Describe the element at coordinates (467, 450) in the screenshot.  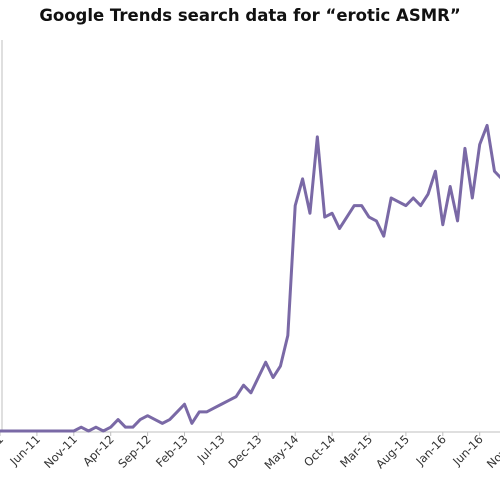
I see `x-tick-label: Jun-16` at that location.